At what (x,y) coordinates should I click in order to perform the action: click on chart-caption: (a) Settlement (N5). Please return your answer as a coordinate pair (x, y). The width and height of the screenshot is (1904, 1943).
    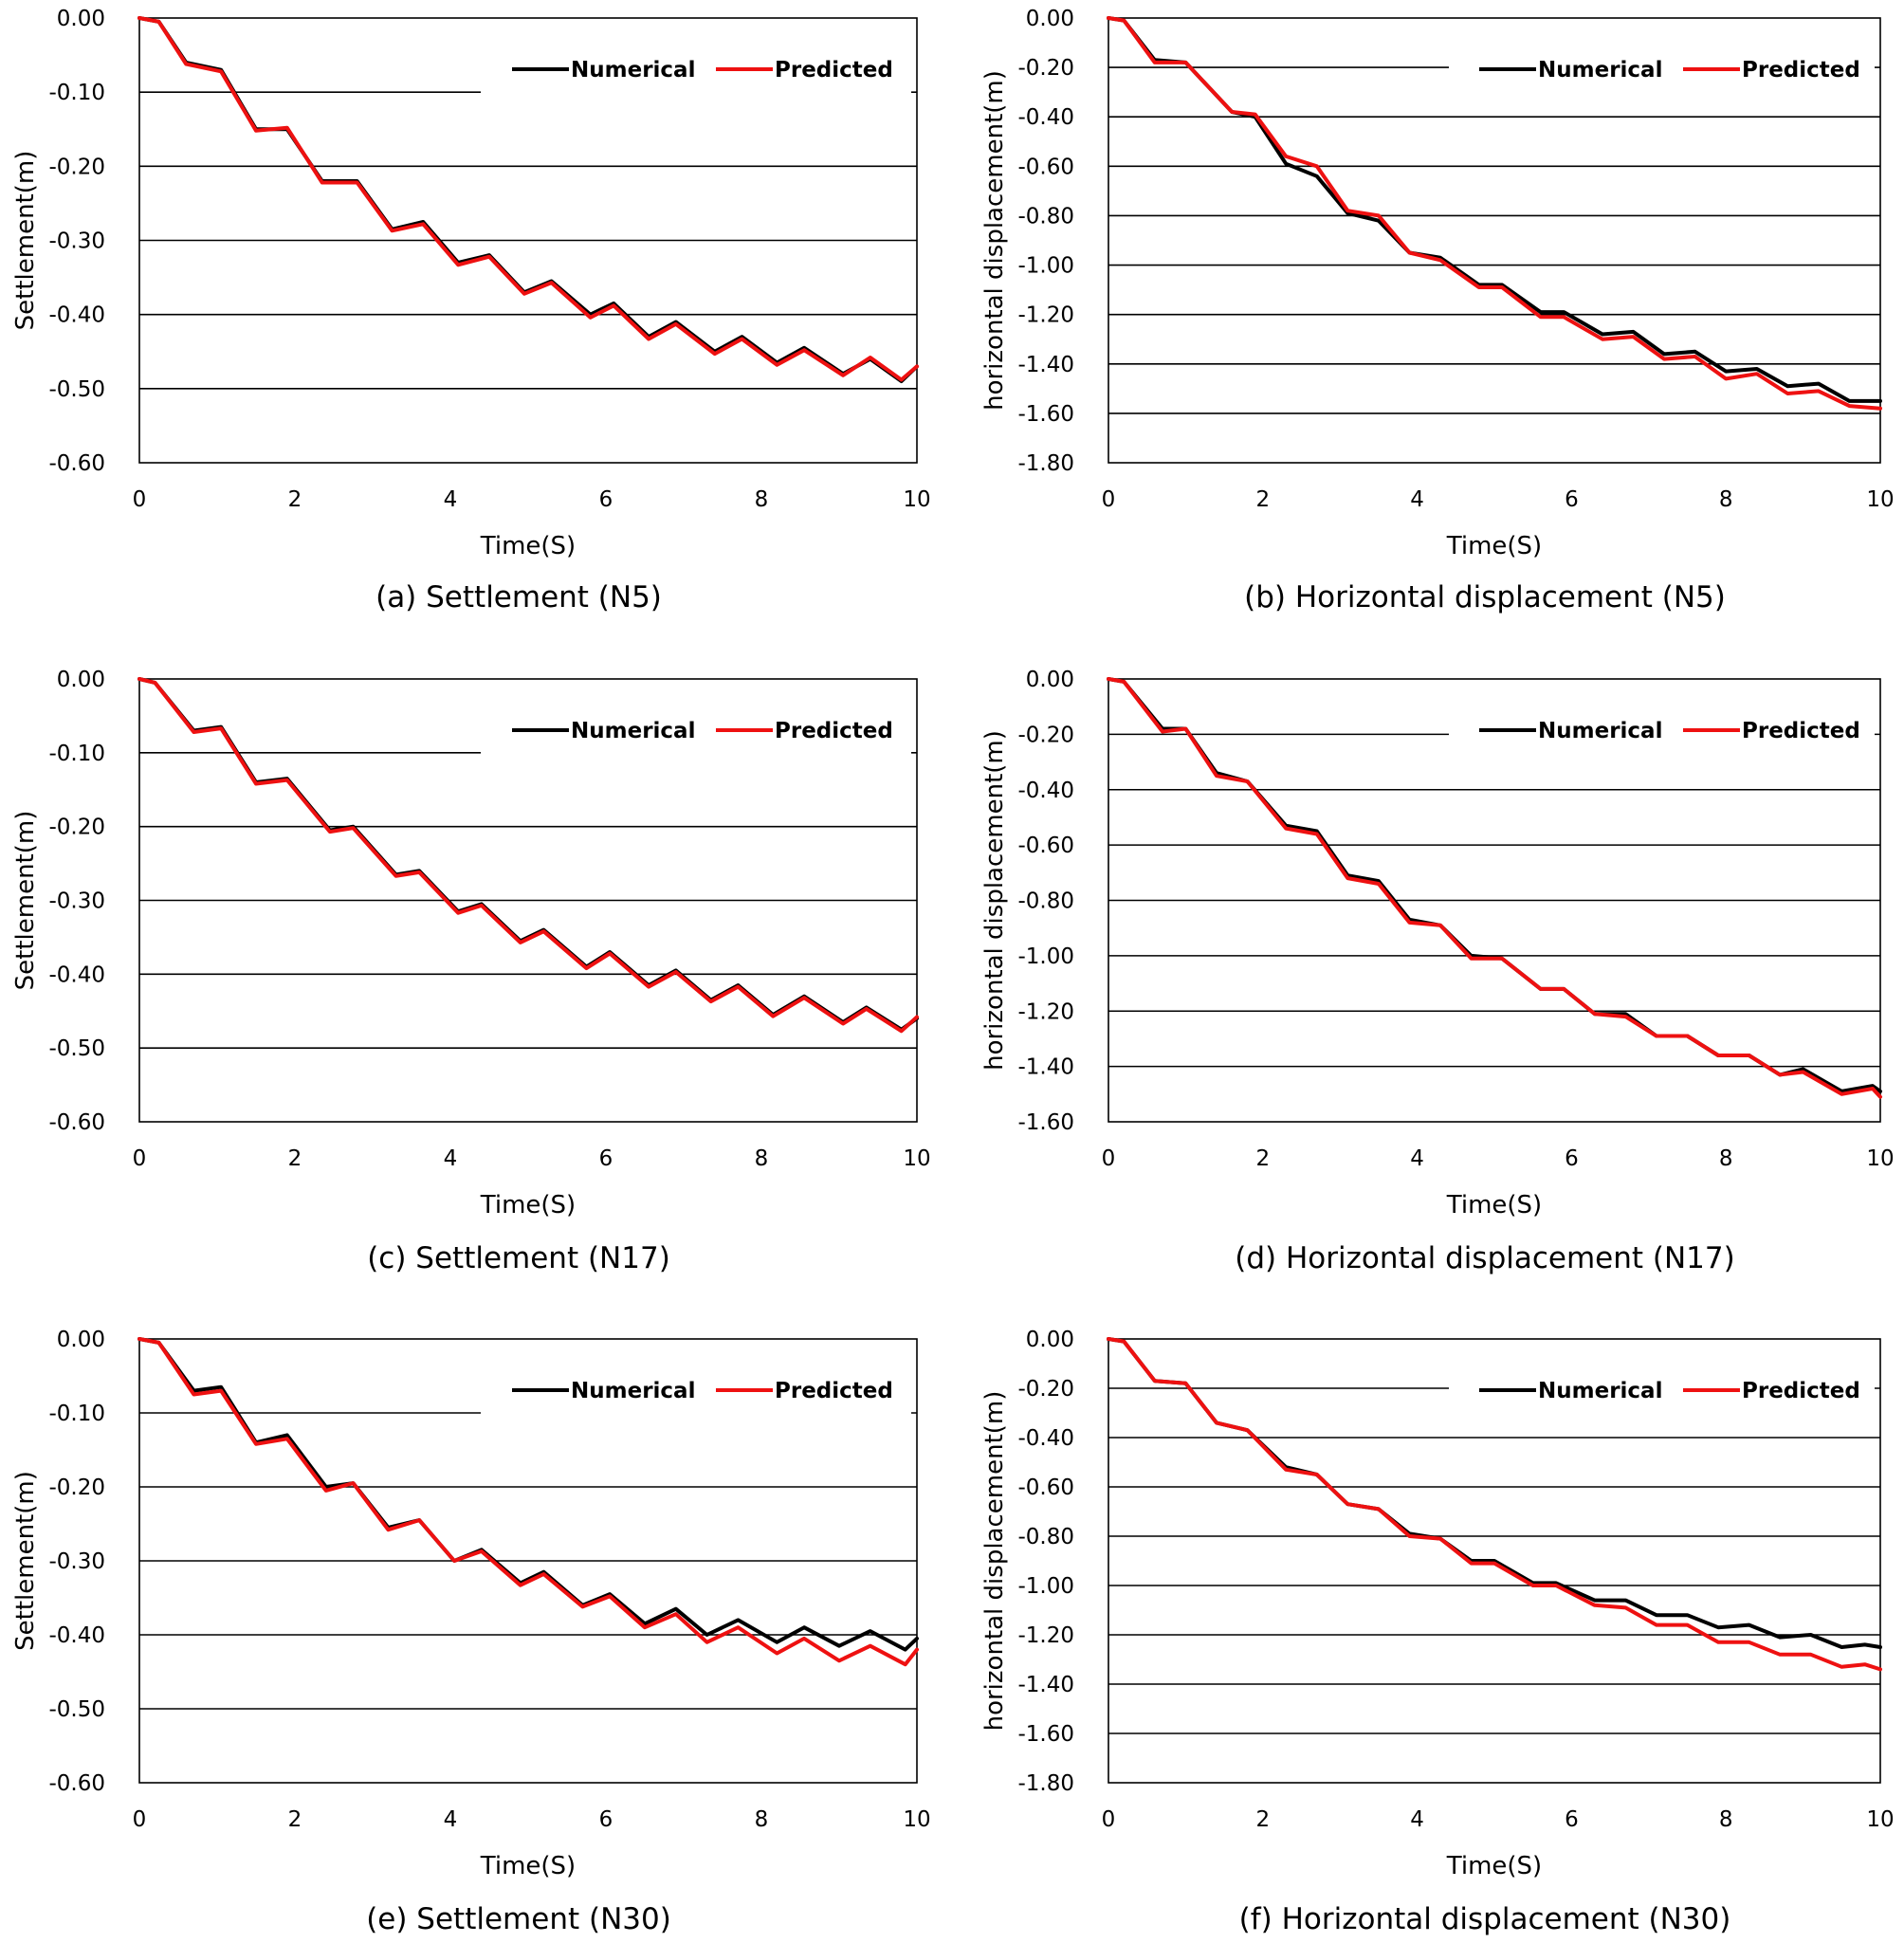
    Looking at the image, I should click on (518, 597).